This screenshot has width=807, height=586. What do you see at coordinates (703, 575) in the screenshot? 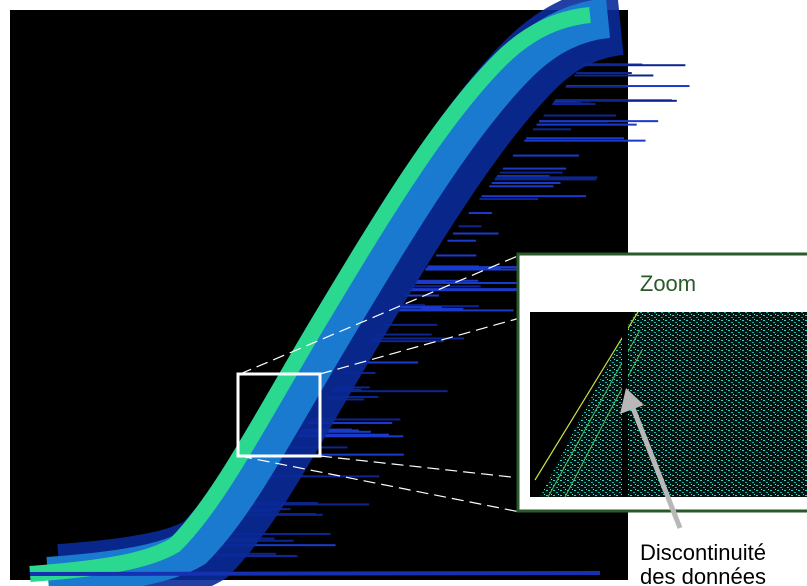
I see `annotation-line: des données` at bounding box center [703, 575].